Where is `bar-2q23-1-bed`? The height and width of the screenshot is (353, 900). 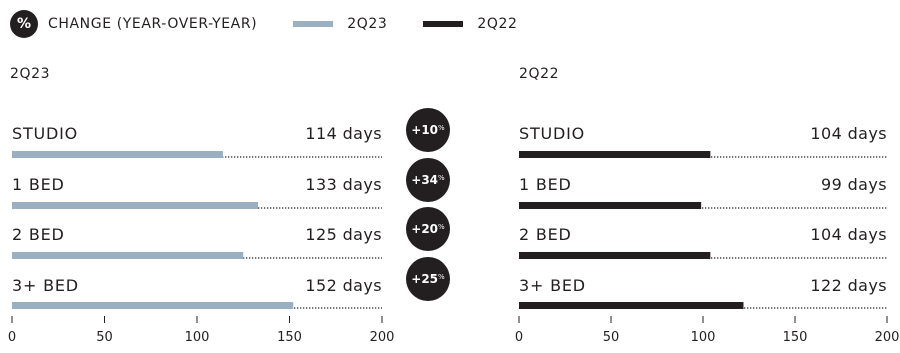
bar-2q23-1-bed is located at coordinates (135, 205).